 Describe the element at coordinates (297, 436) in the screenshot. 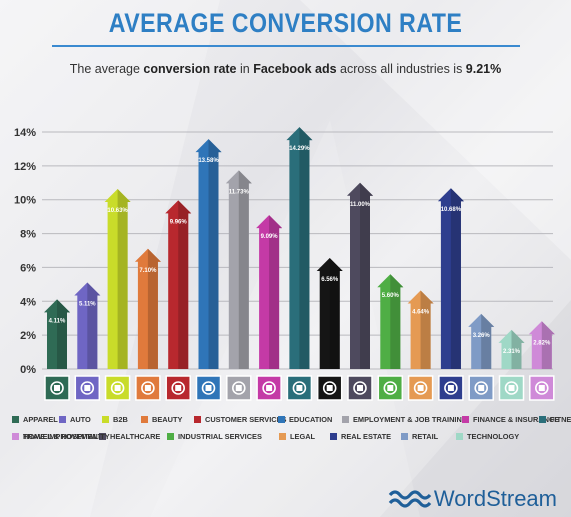

I see `legend-item: LEGAL` at that location.